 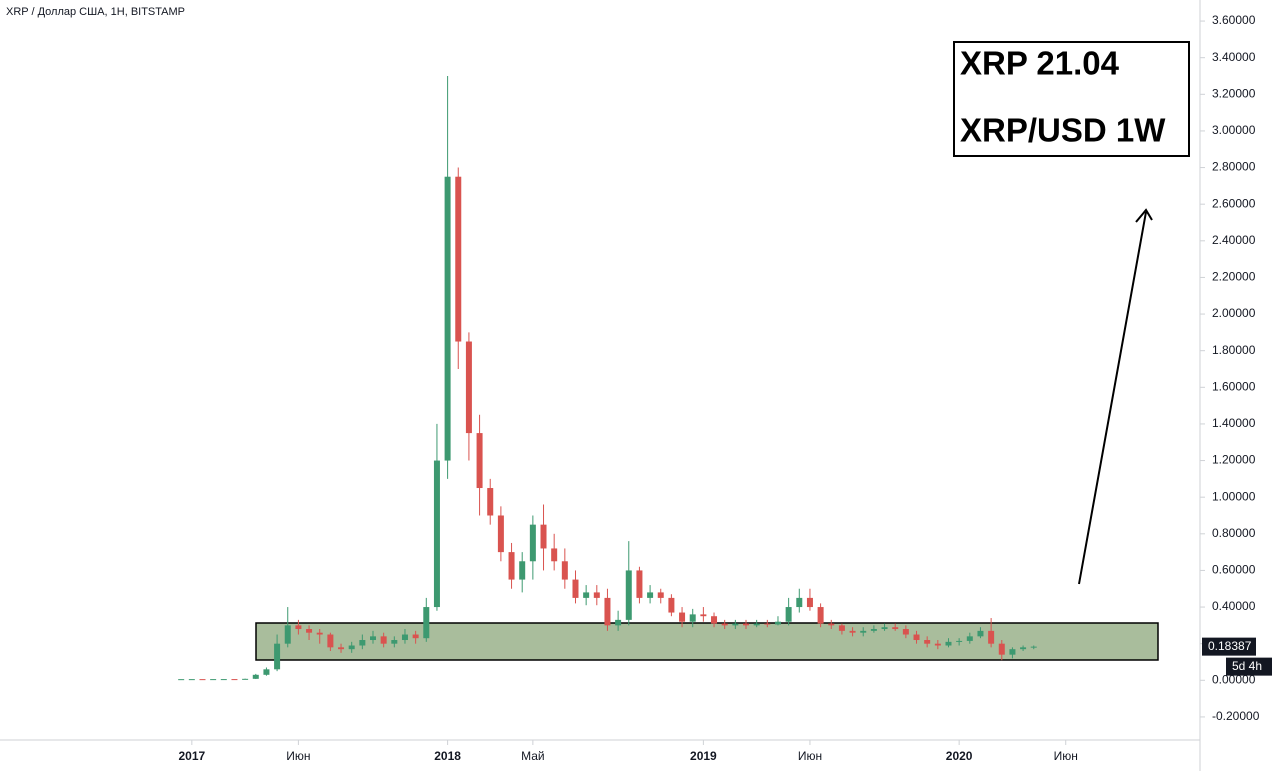 What do you see at coordinates (1234, 570) in the screenshot?
I see `y-tick-label: 0.60000` at bounding box center [1234, 570].